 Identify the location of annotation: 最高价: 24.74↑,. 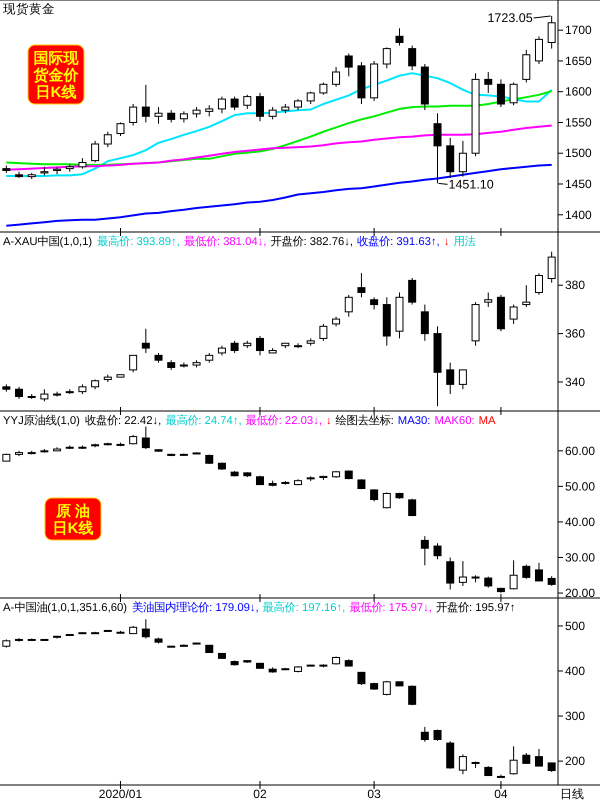
(203, 420).